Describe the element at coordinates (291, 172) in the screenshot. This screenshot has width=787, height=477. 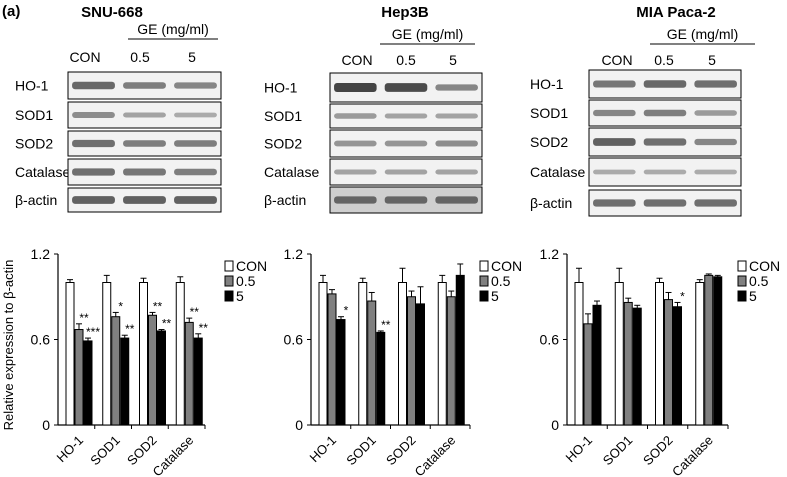
I see `blot-label-catalase: Catalase` at that location.